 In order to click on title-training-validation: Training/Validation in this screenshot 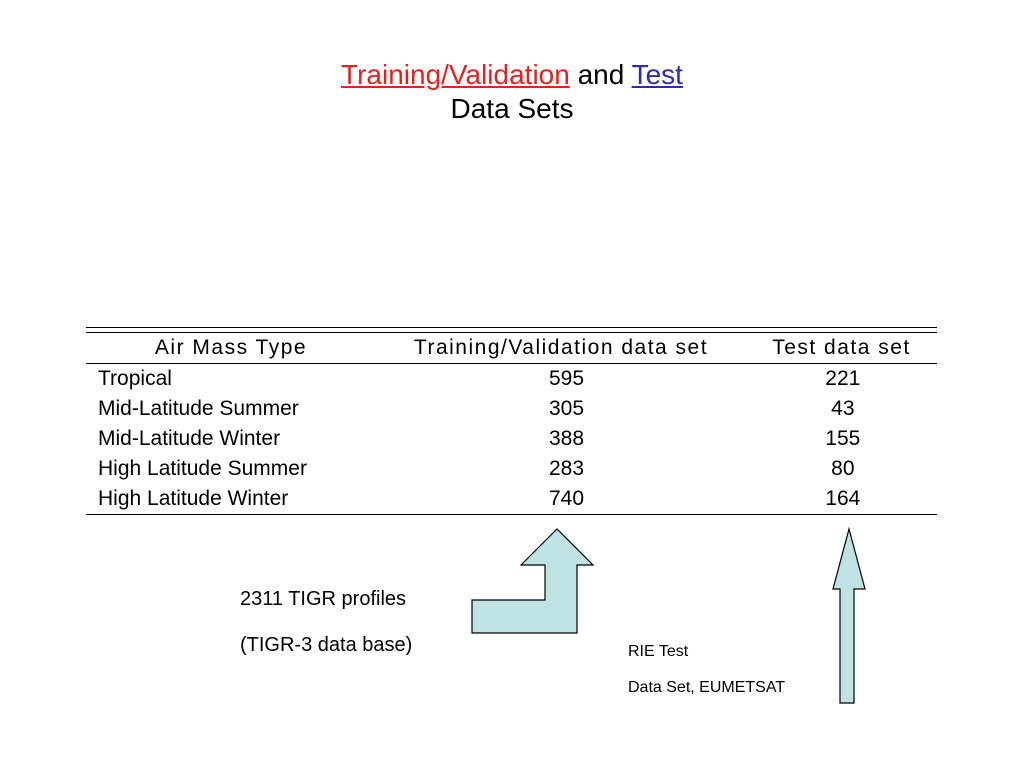, I will do `click(455, 74)`.